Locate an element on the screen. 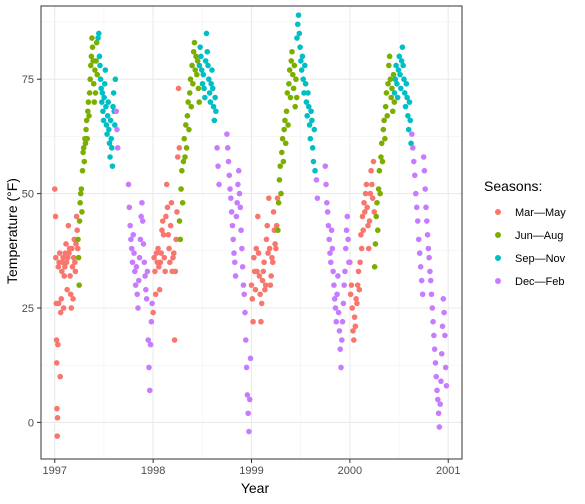 The height and width of the screenshot is (504, 585). legend-label: Jun—Aug is located at coordinates (539, 236).